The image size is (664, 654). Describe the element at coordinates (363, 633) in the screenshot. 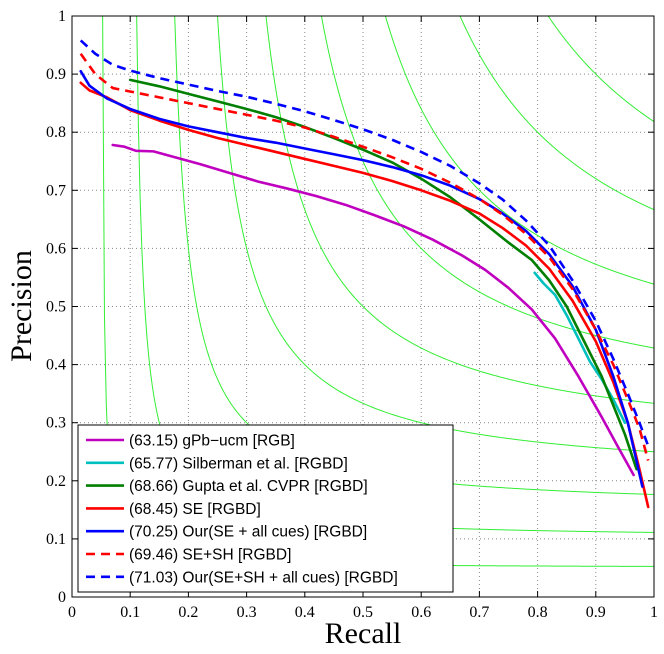

I see `x-axis-title: Recall` at that location.